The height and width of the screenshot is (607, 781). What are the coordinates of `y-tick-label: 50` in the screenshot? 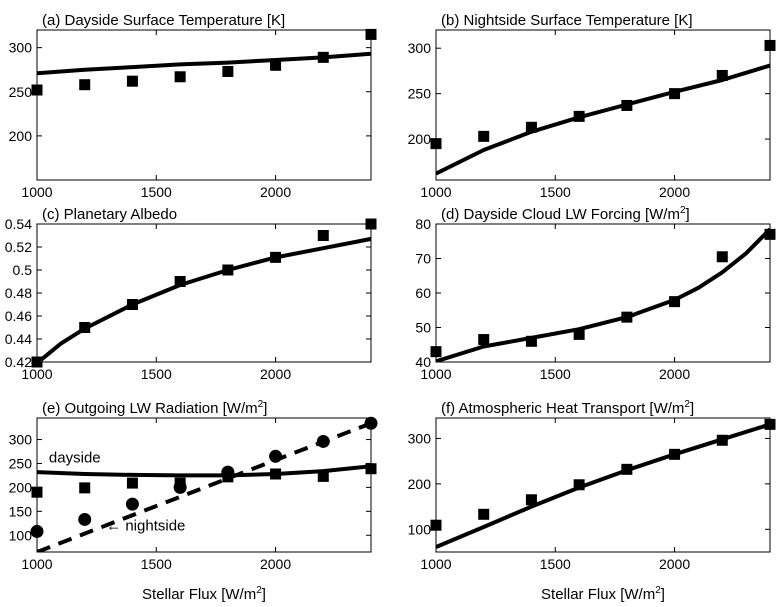 It's located at (423, 328).